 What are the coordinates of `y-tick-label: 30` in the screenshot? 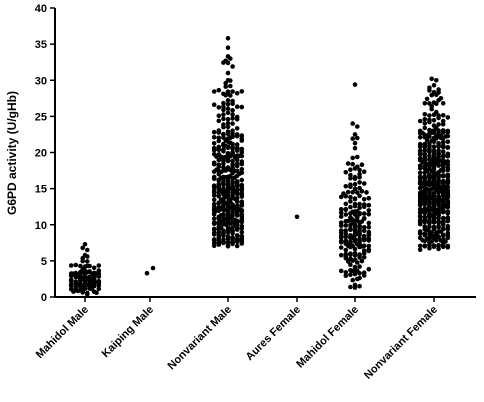 It's located at (41, 81).